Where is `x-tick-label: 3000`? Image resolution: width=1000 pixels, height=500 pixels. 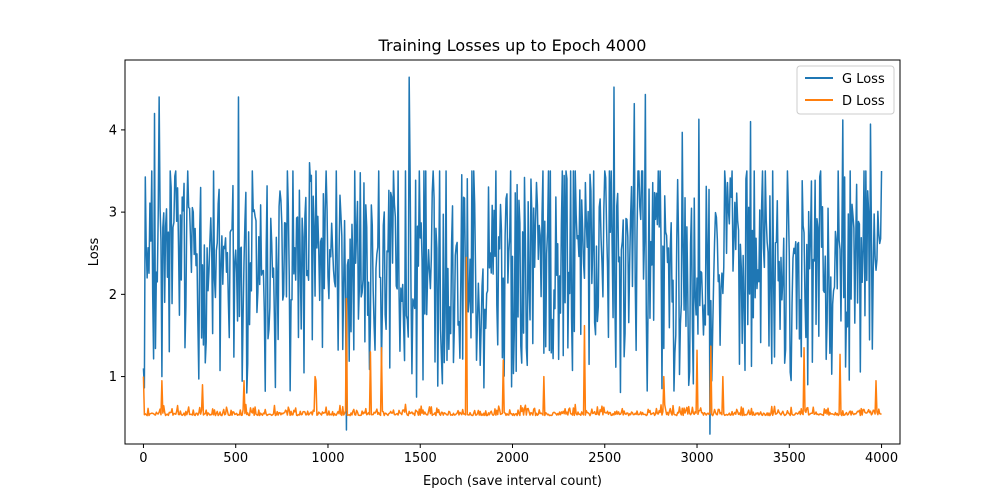
x-tick-label: 3000 is located at coordinates (696, 458).